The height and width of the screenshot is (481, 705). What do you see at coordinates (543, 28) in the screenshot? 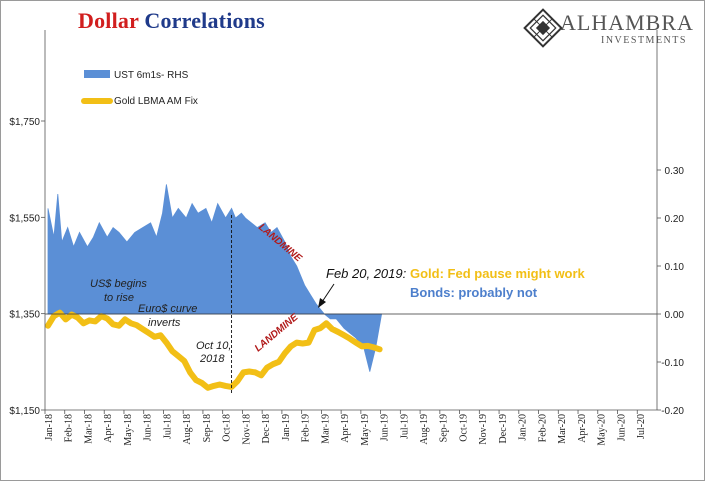
I see `alhambra-logo-icon` at bounding box center [543, 28].